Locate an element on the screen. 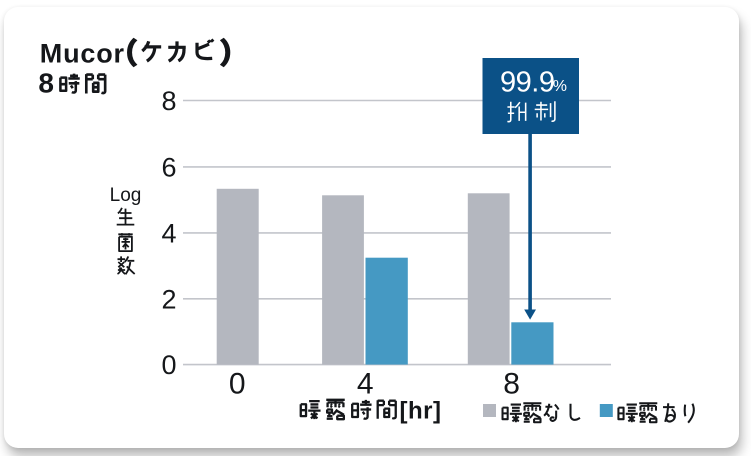 The width and height of the screenshot is (751, 456). svg-text: 2 is located at coordinates (168, 299).